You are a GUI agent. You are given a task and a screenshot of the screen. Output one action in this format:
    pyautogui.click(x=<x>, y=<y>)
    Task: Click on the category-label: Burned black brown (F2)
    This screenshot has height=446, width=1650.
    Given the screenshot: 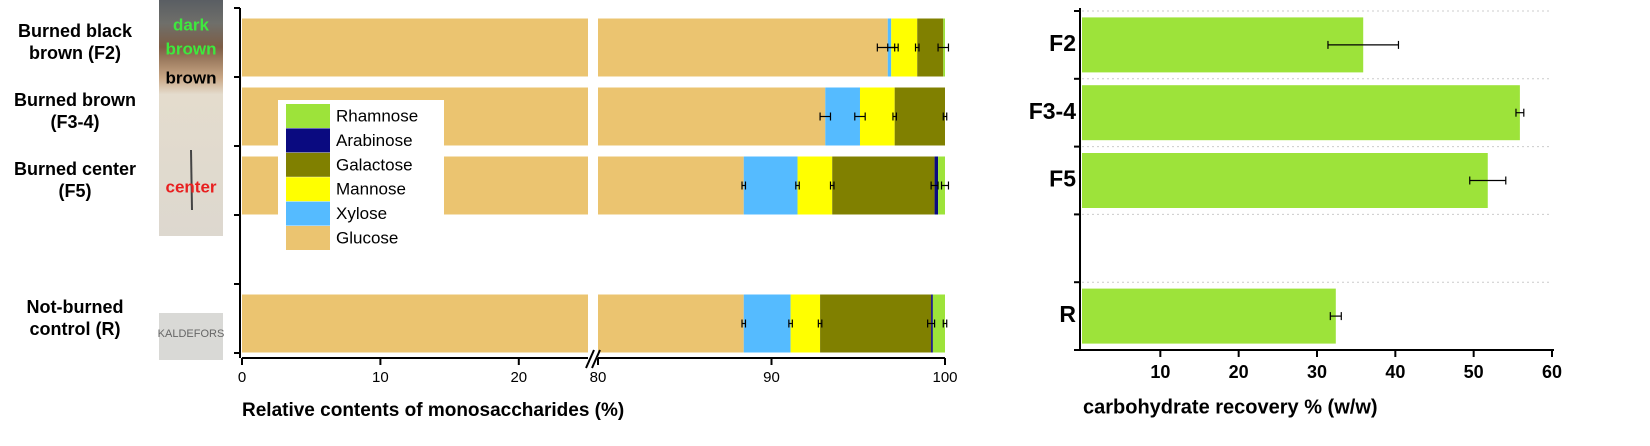 What is the action you would take?
    pyautogui.click(x=75, y=41)
    